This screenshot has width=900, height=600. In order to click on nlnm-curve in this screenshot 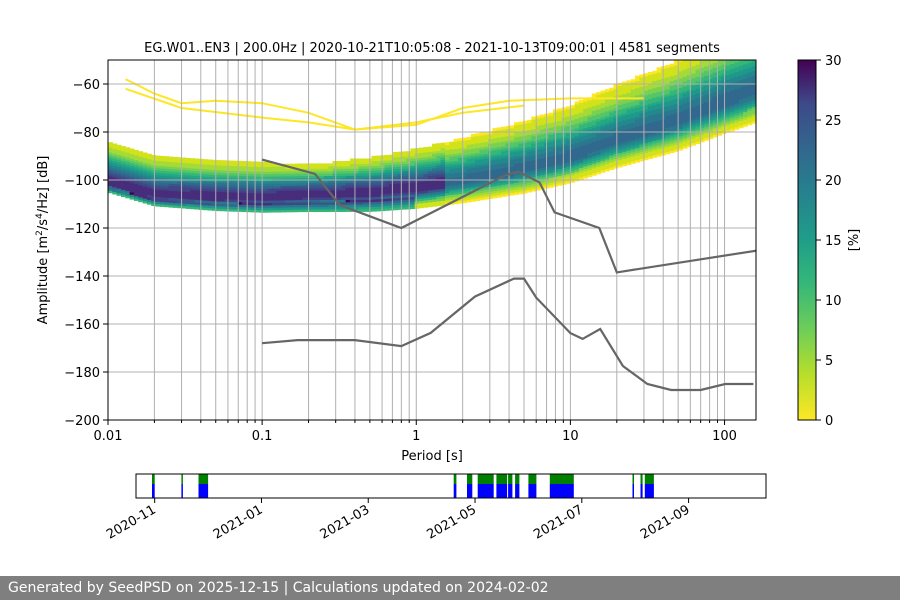, I will do `click(508, 334)`.